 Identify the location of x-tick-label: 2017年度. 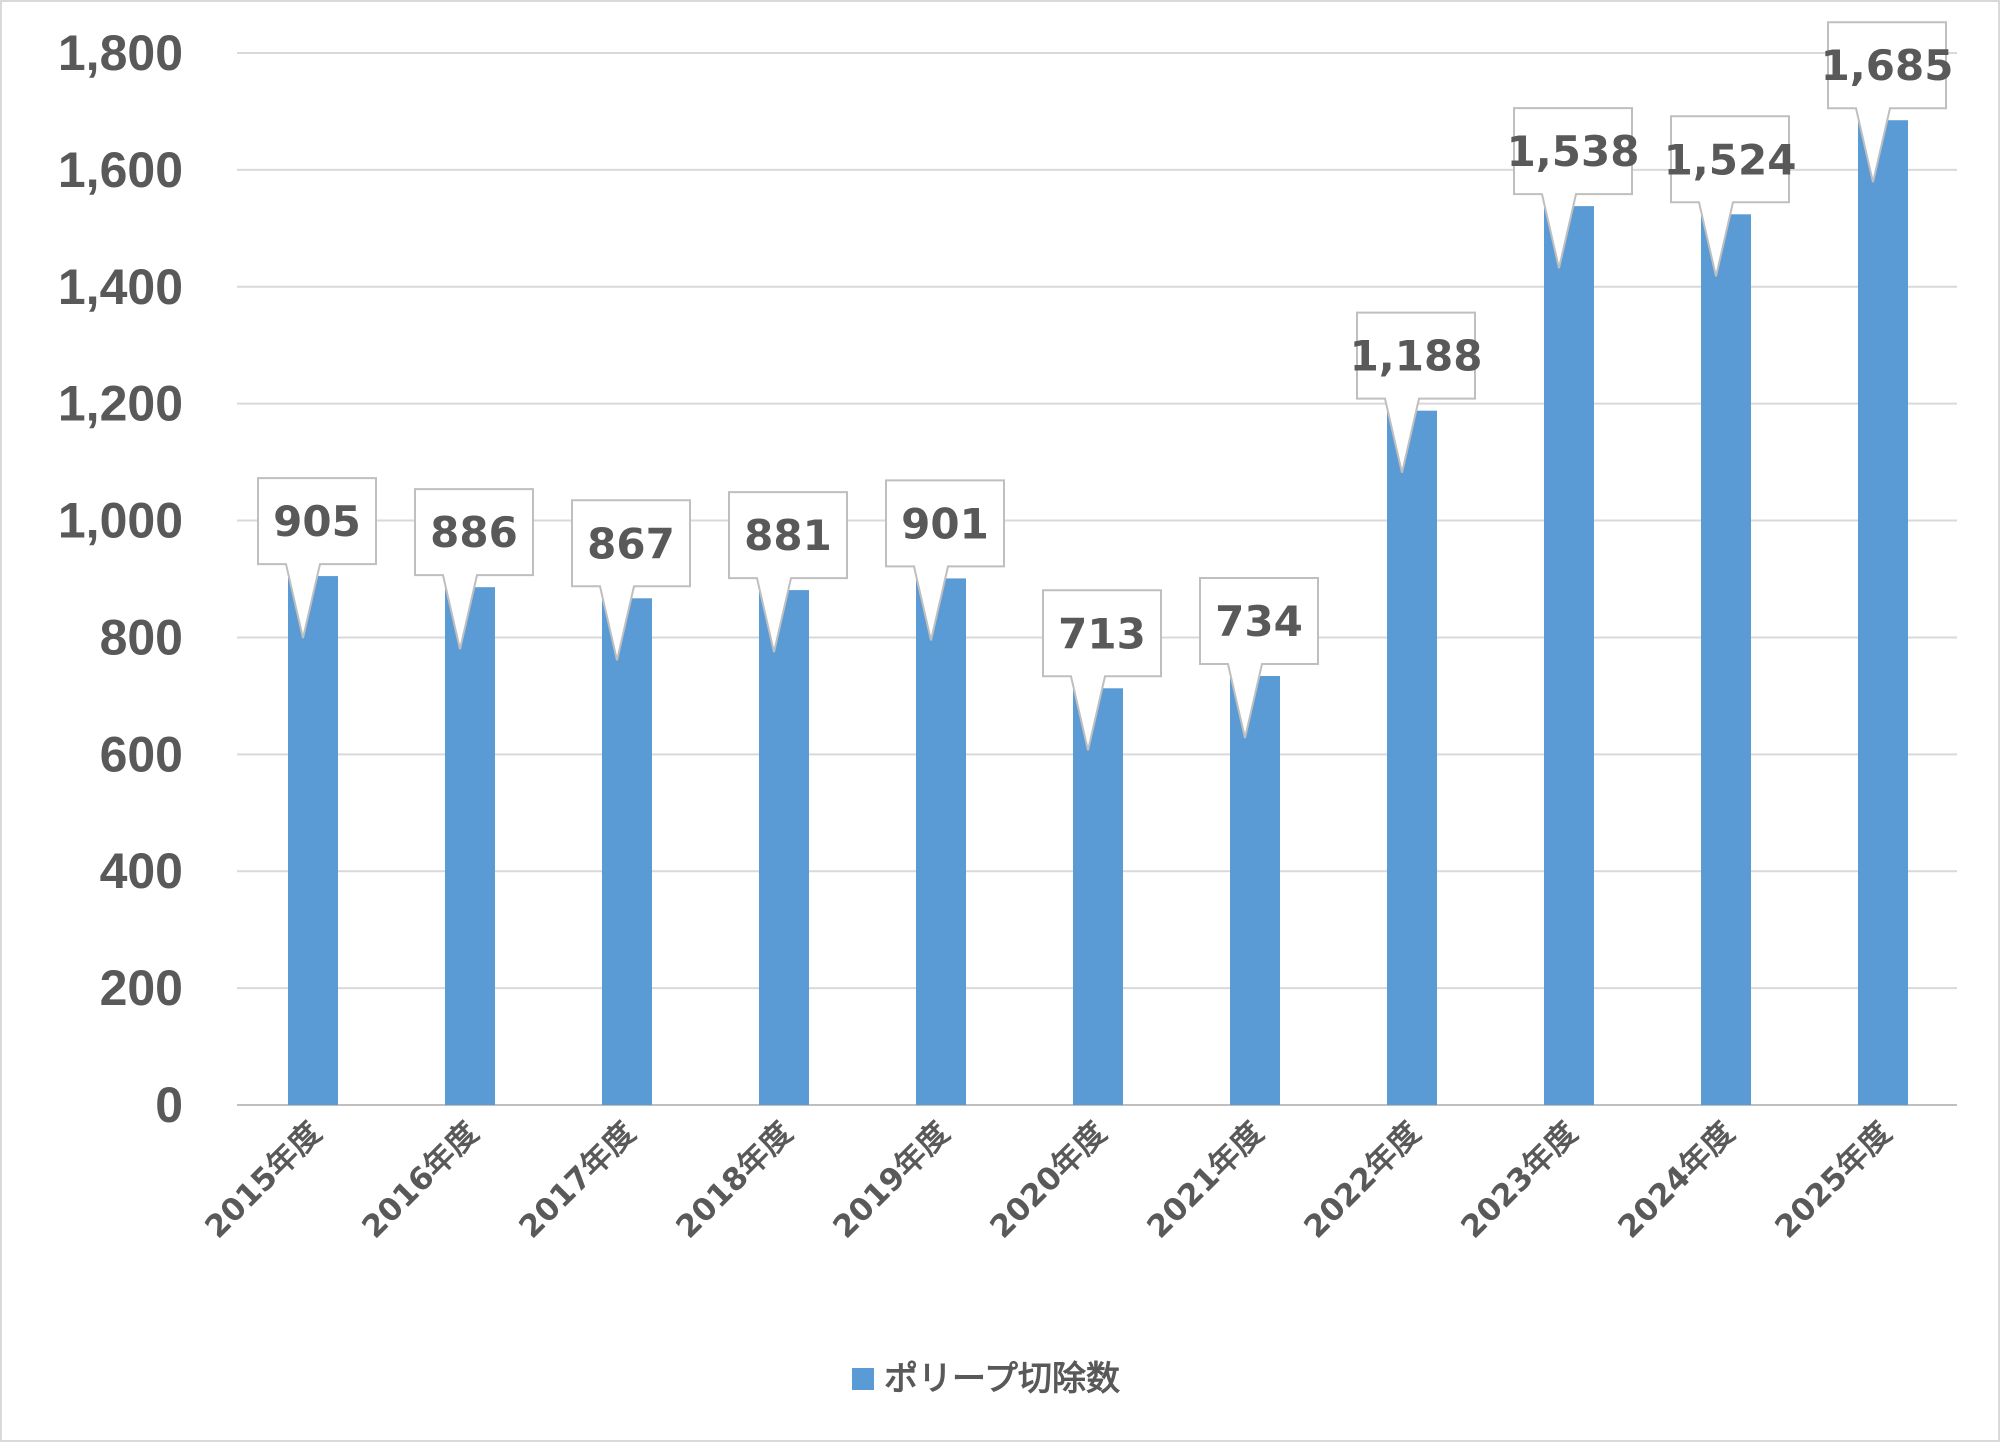
(577, 1180).